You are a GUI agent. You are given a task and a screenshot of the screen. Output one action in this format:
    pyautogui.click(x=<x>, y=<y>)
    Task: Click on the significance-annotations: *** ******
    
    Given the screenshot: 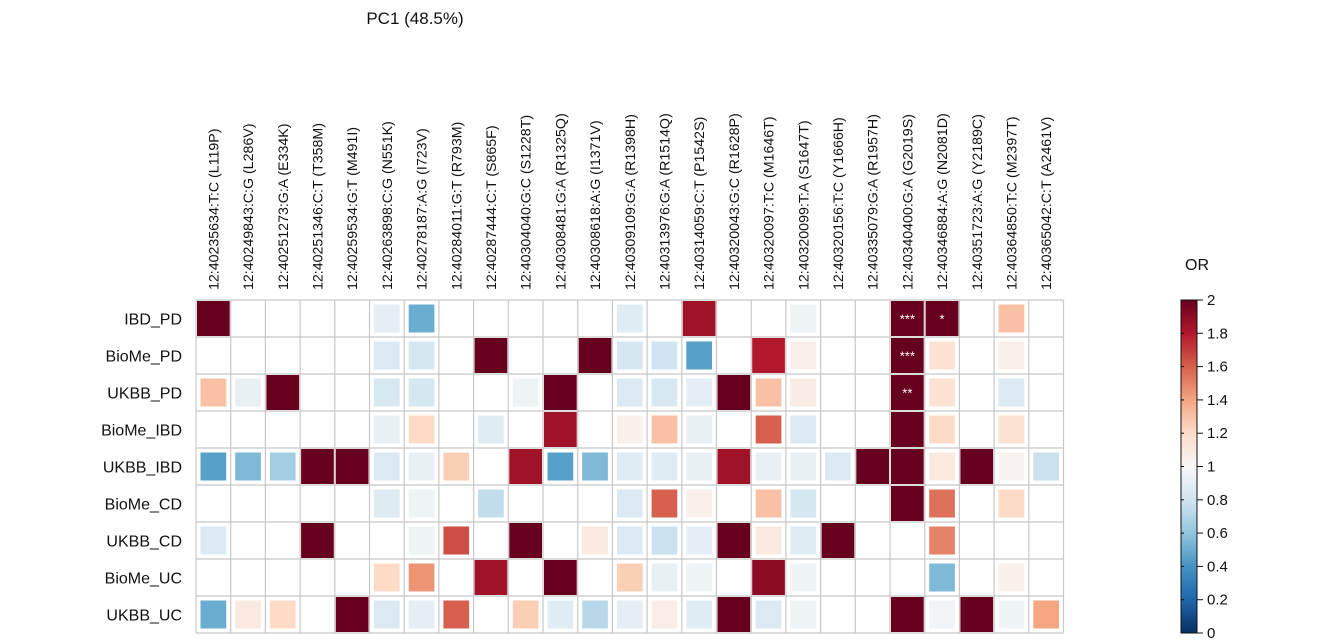 What is the action you would take?
    pyautogui.click(x=922, y=356)
    